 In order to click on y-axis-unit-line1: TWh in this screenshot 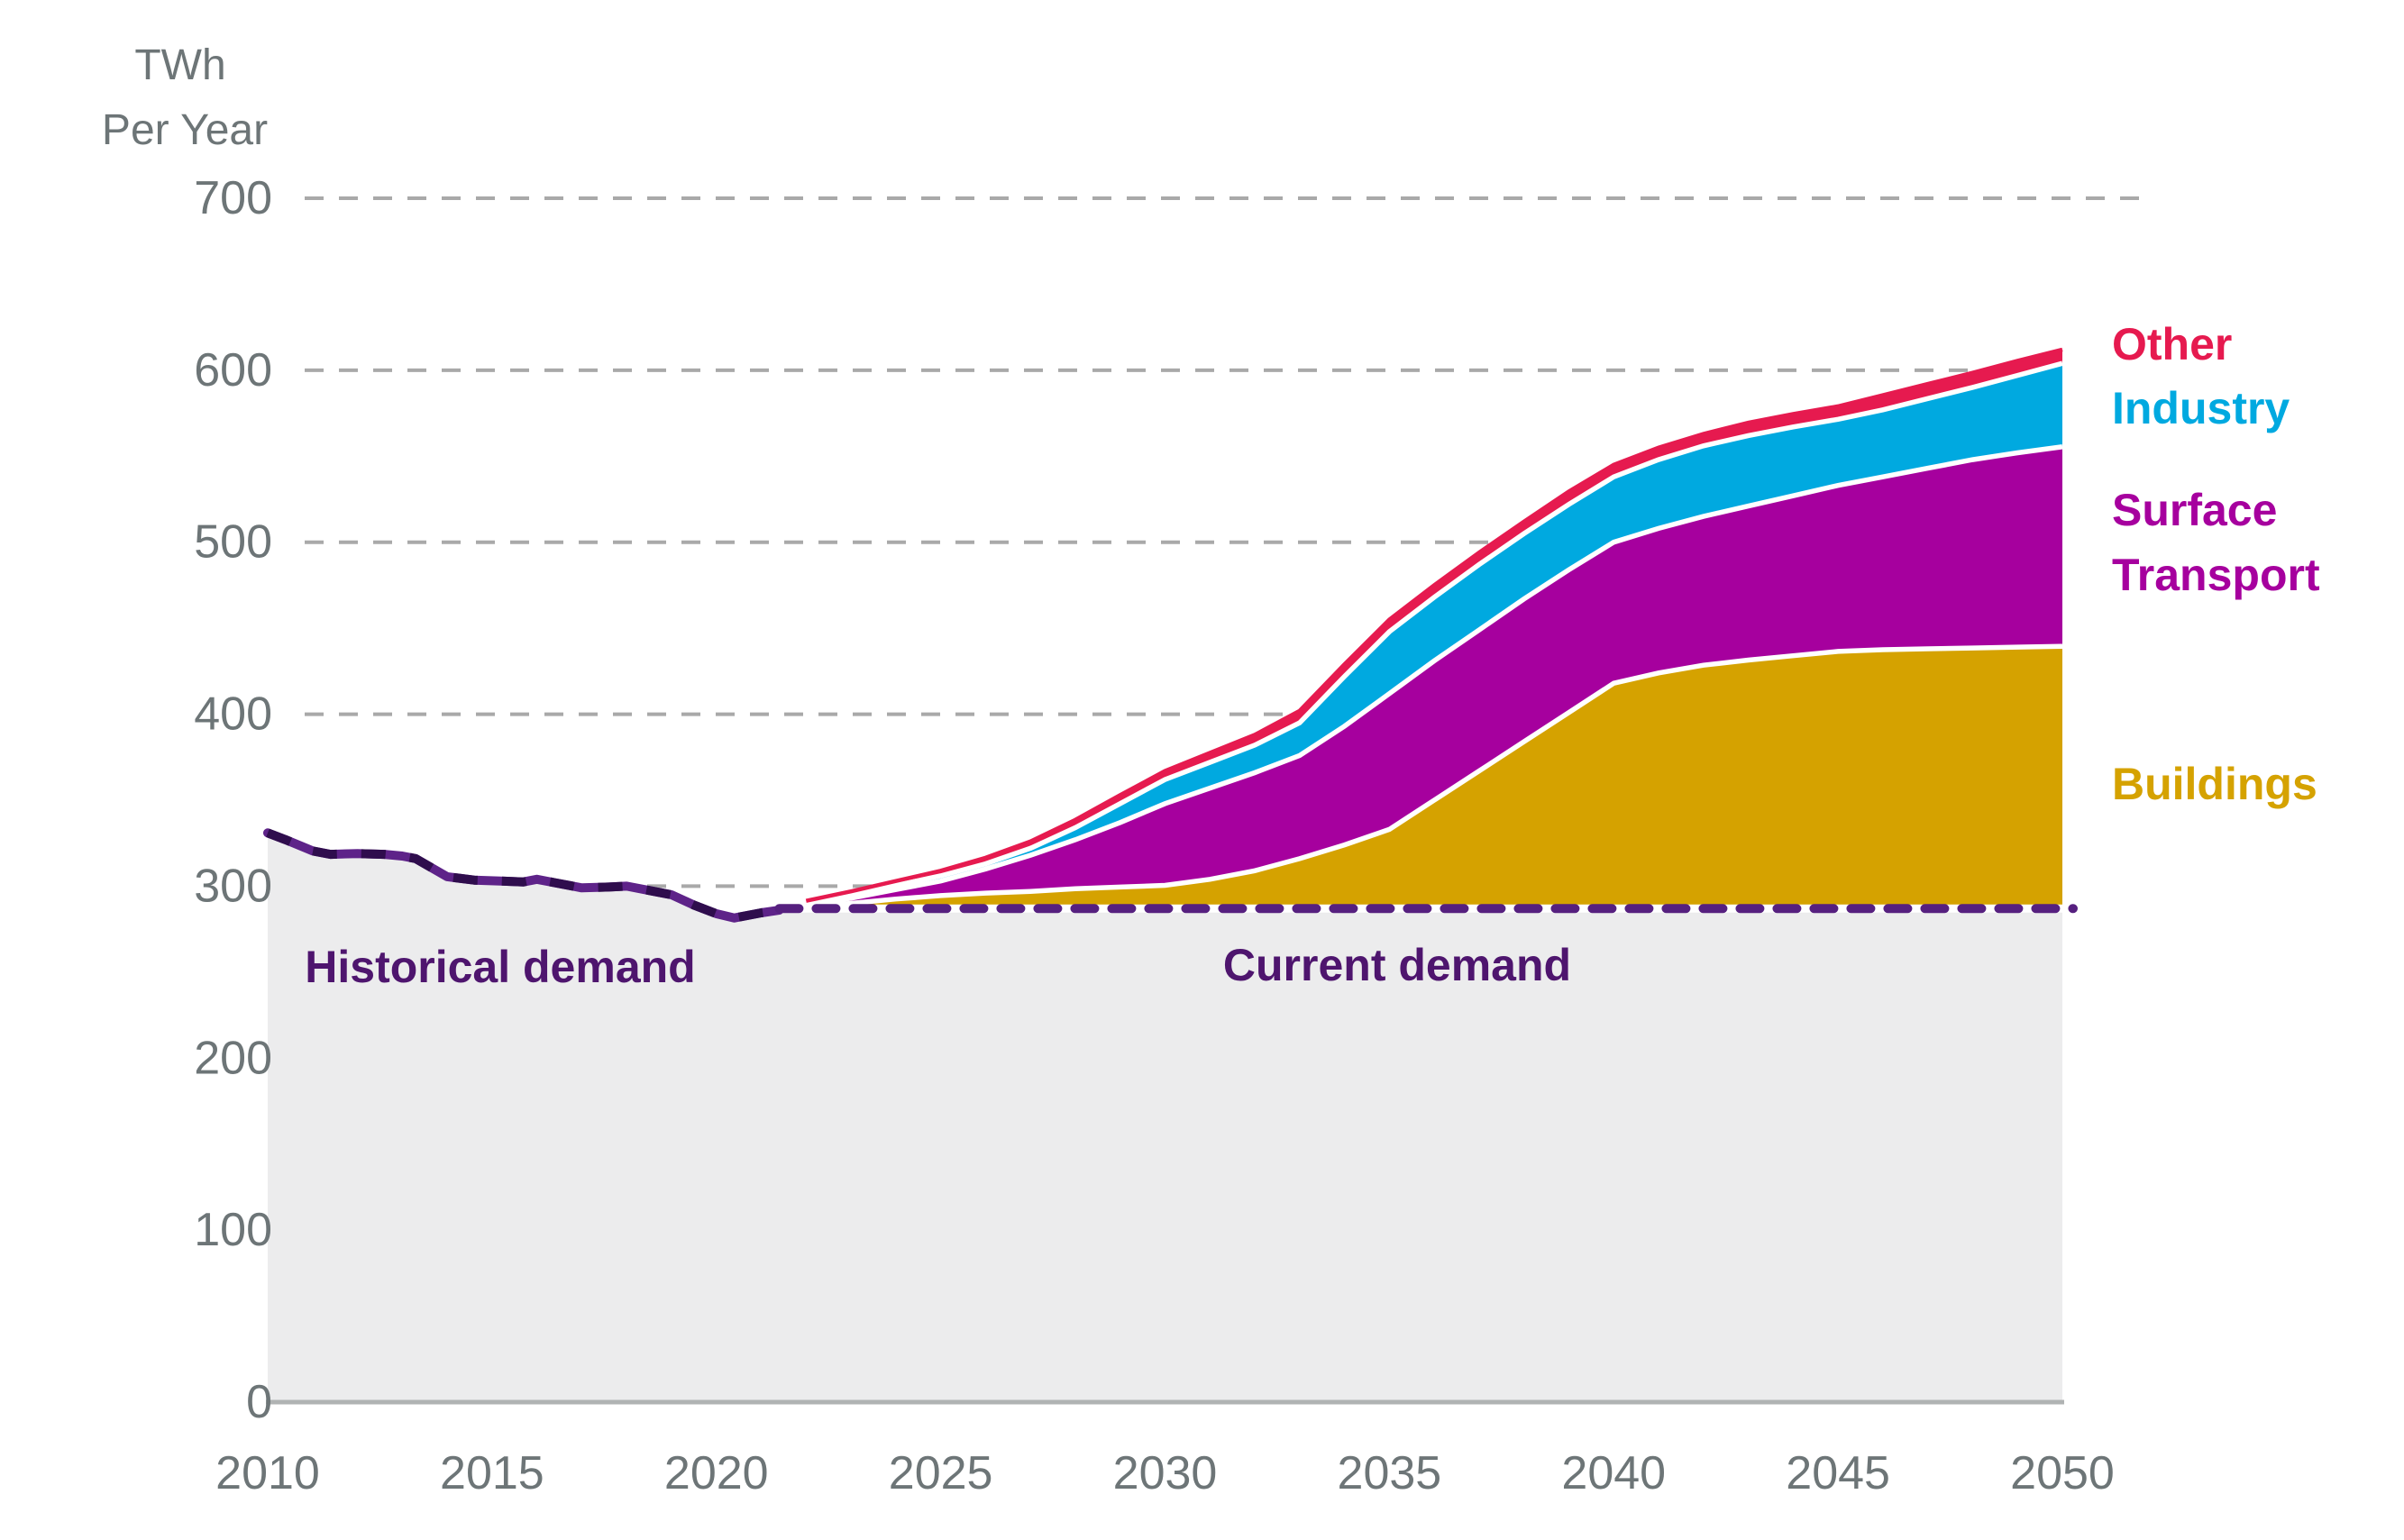, I will do `click(179, 65)`.